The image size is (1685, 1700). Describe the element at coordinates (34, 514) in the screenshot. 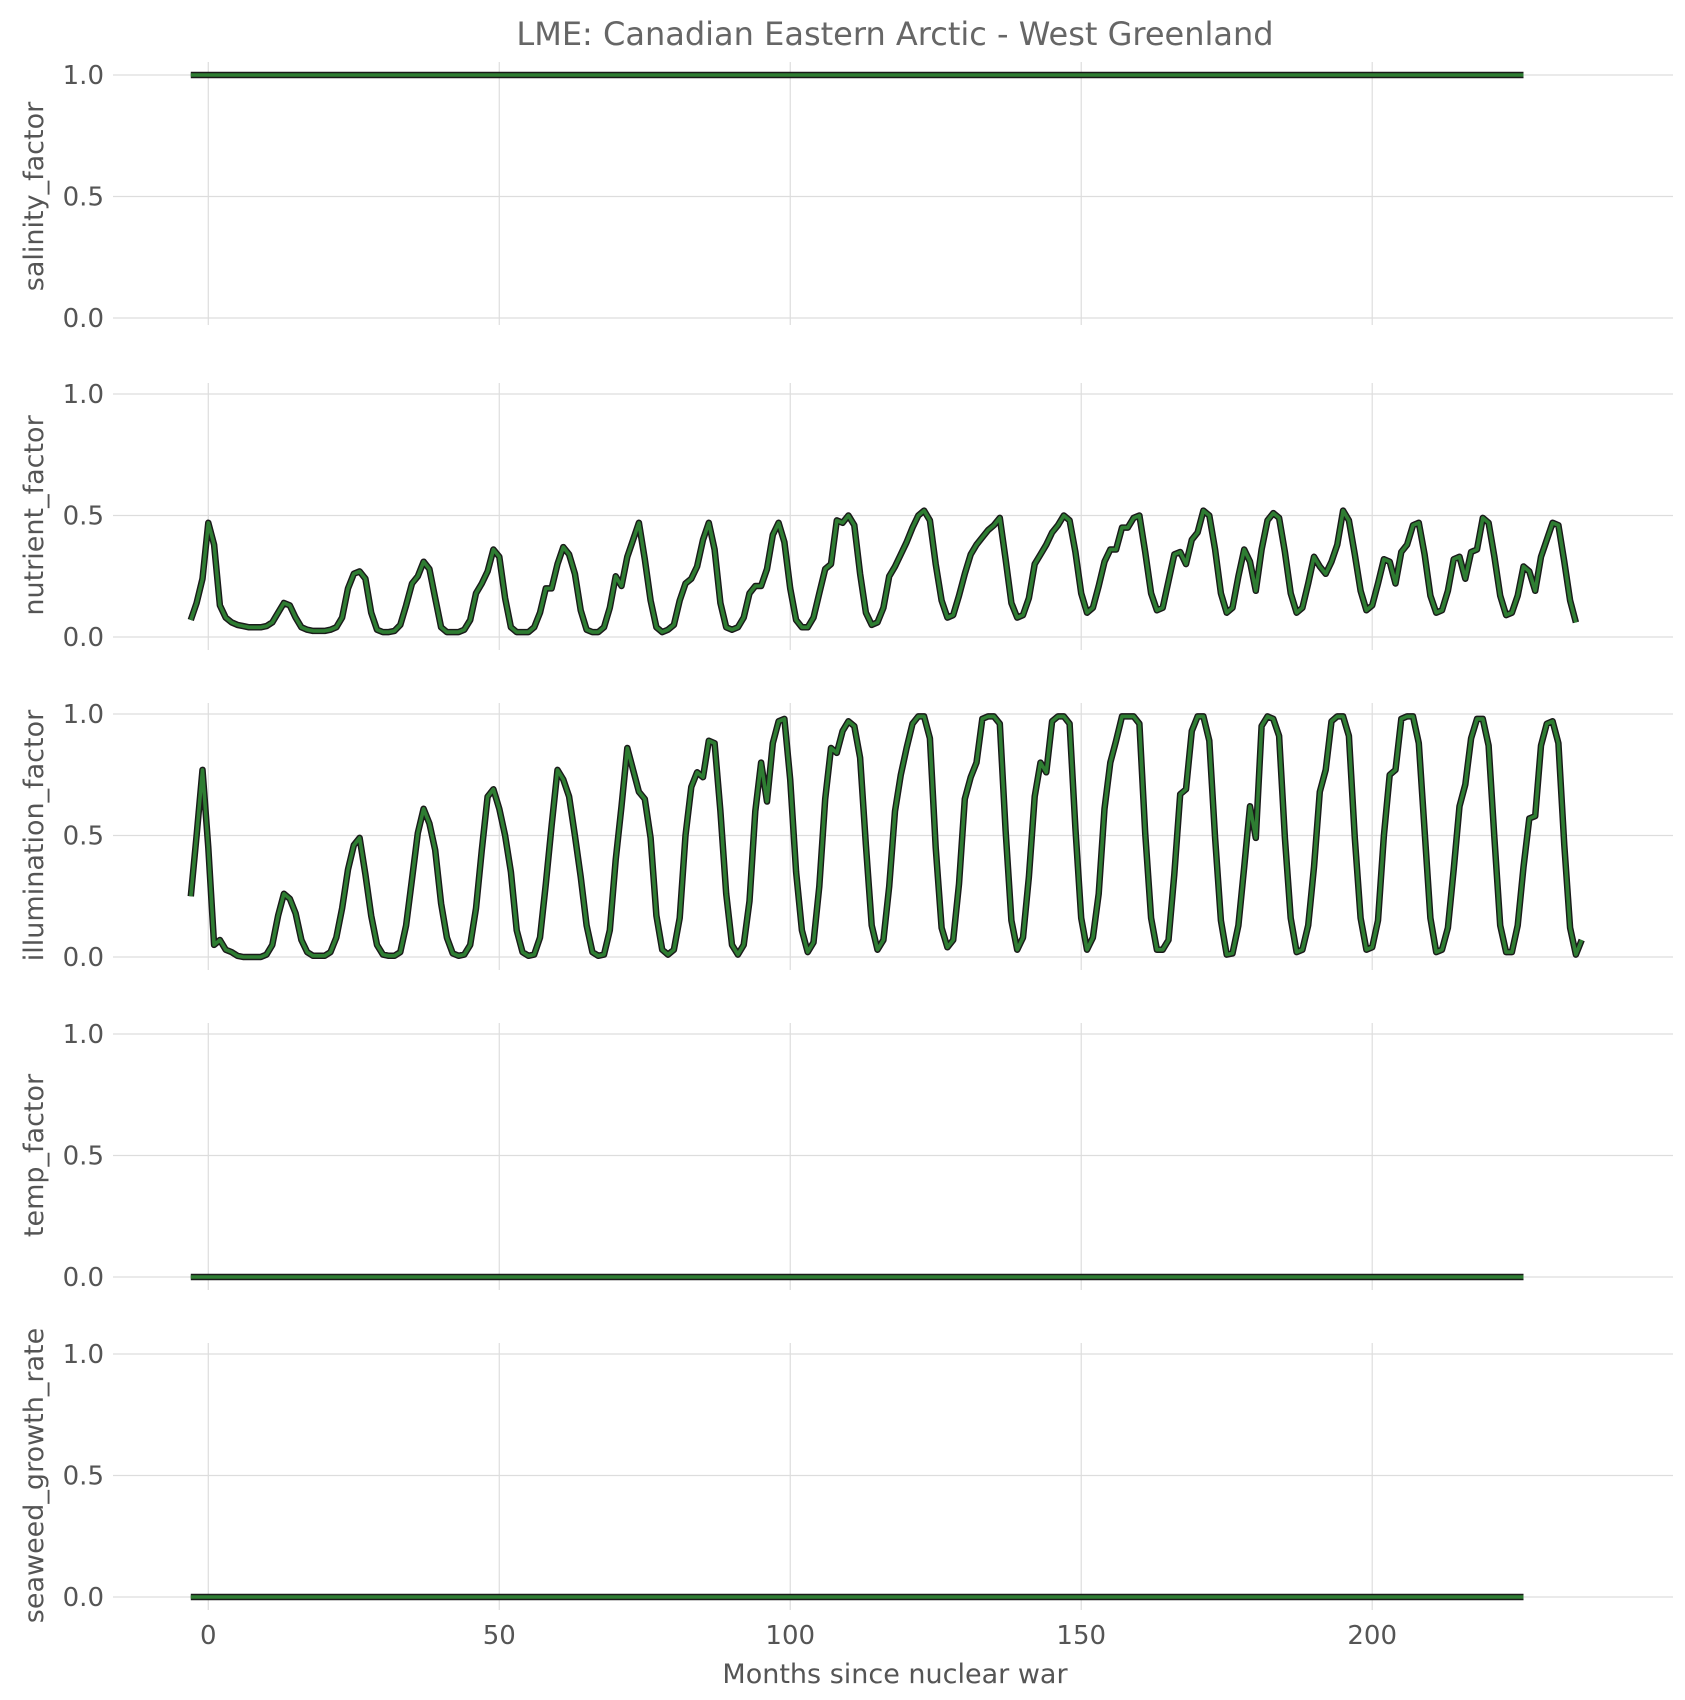

I see `y-axis-label-nutrient_factor: nutrient_factor` at that location.